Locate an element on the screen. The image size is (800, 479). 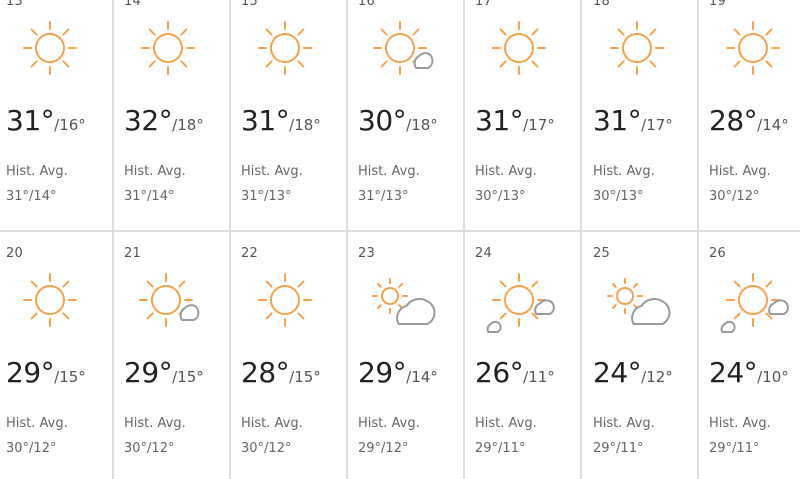
day-date: 22 is located at coordinates (249, 253).